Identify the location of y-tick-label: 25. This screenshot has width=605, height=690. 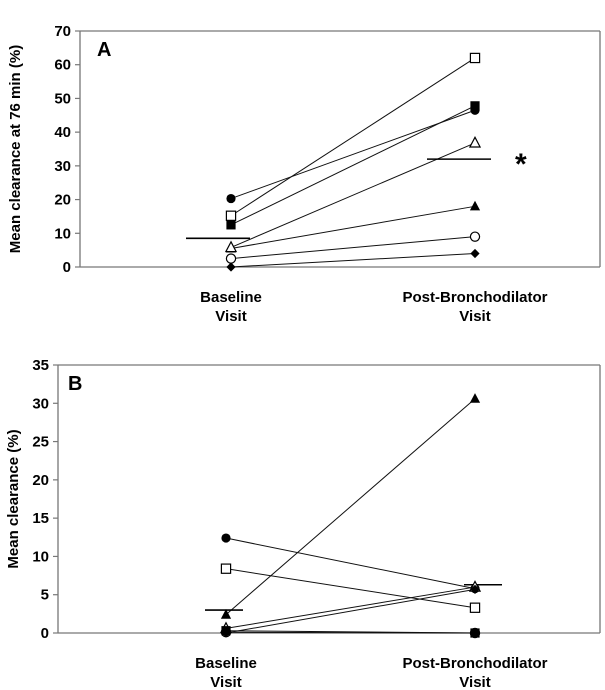
(40, 442).